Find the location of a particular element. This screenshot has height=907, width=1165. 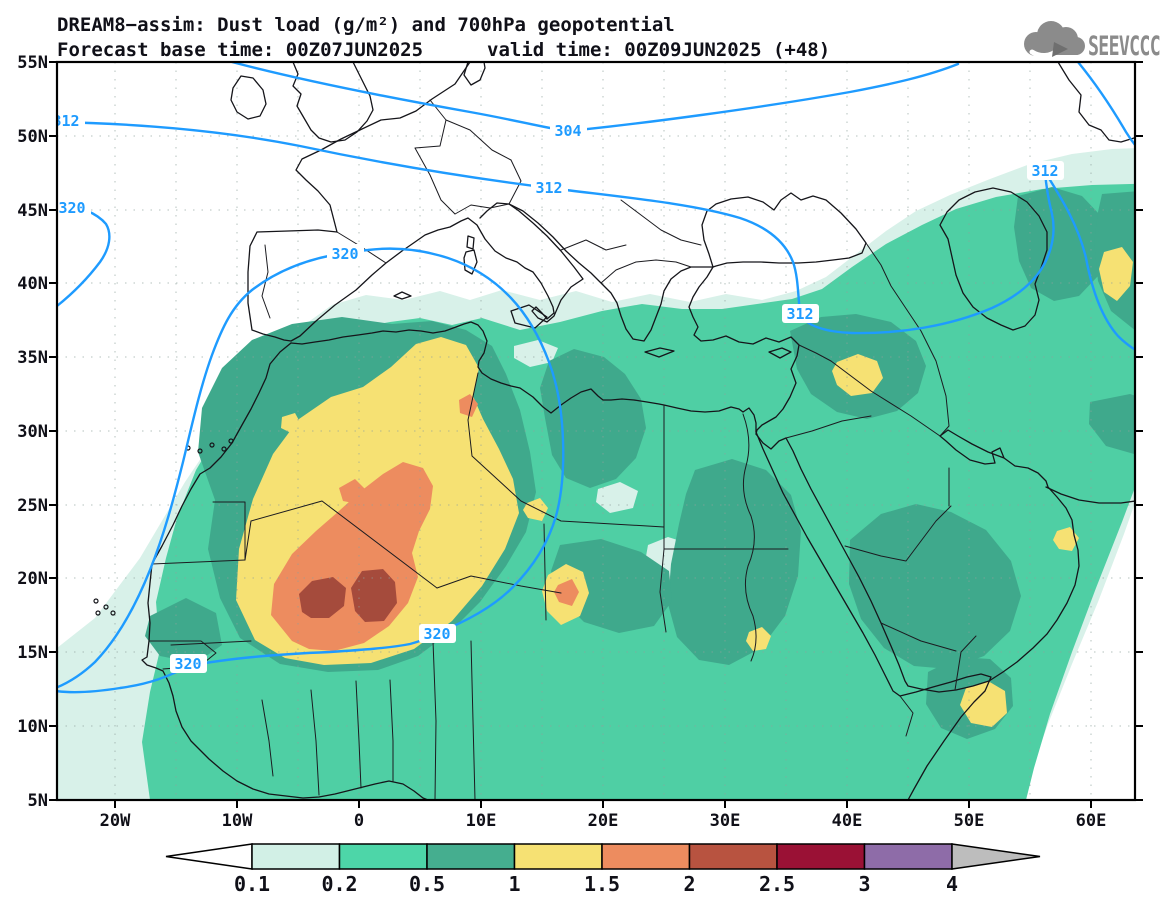

lon-label: 50E is located at coordinates (969, 821).